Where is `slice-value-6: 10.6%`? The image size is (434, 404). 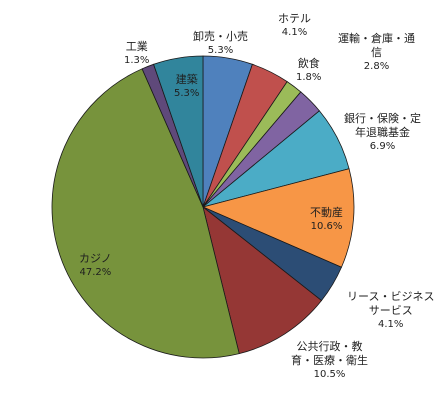 slice-value-6: 10.6% is located at coordinates (326, 226).